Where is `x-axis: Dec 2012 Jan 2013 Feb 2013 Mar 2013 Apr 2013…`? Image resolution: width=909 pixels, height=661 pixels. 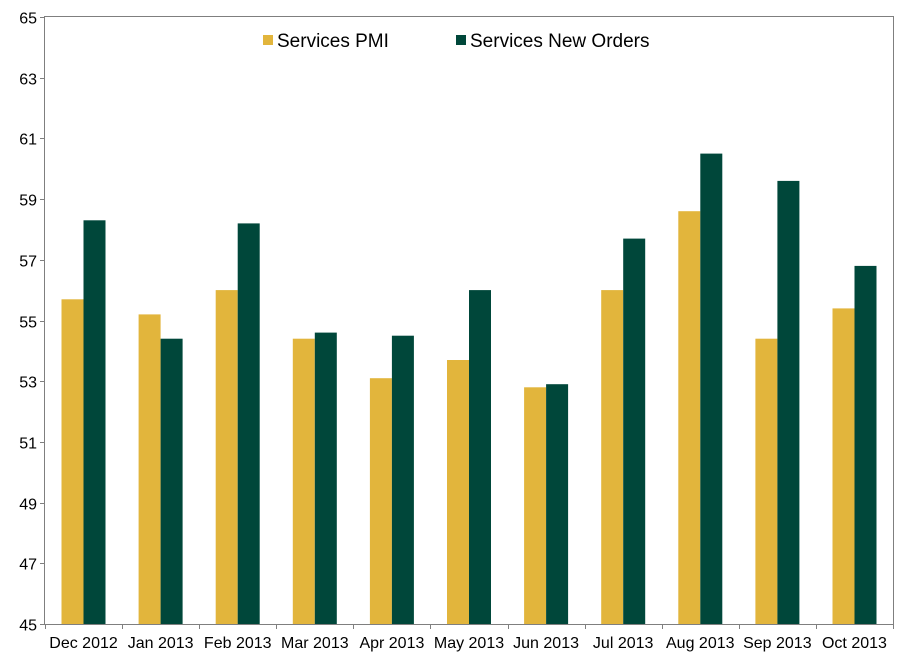 x-axis: Dec 2012 Jan 2013 Feb 2013 Mar 2013 Apr 2013… is located at coordinates (469, 638).